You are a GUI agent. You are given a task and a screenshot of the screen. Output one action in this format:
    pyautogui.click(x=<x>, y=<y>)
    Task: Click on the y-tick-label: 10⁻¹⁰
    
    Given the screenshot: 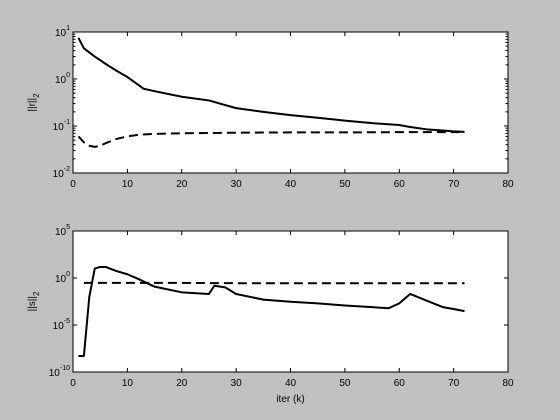 What is the action you would take?
    pyautogui.click(x=59, y=372)
    